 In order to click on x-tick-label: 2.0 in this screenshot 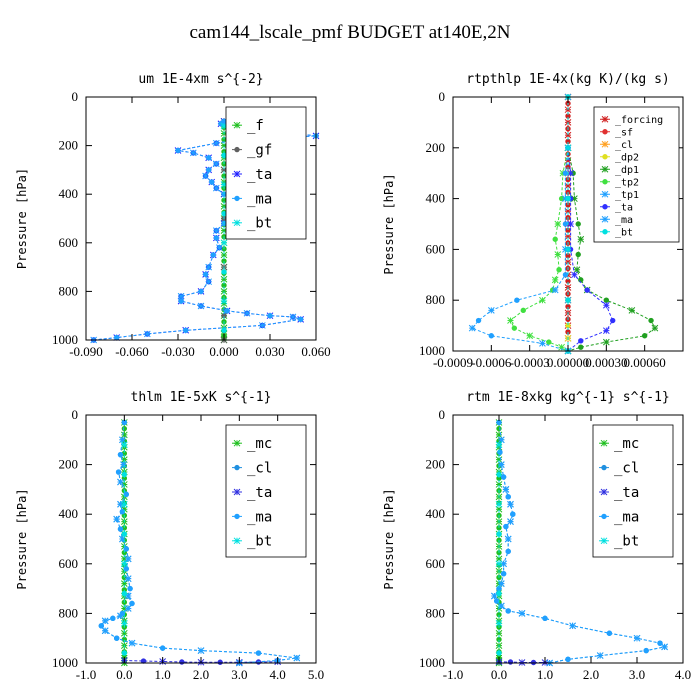, I will do `click(591, 674)`.